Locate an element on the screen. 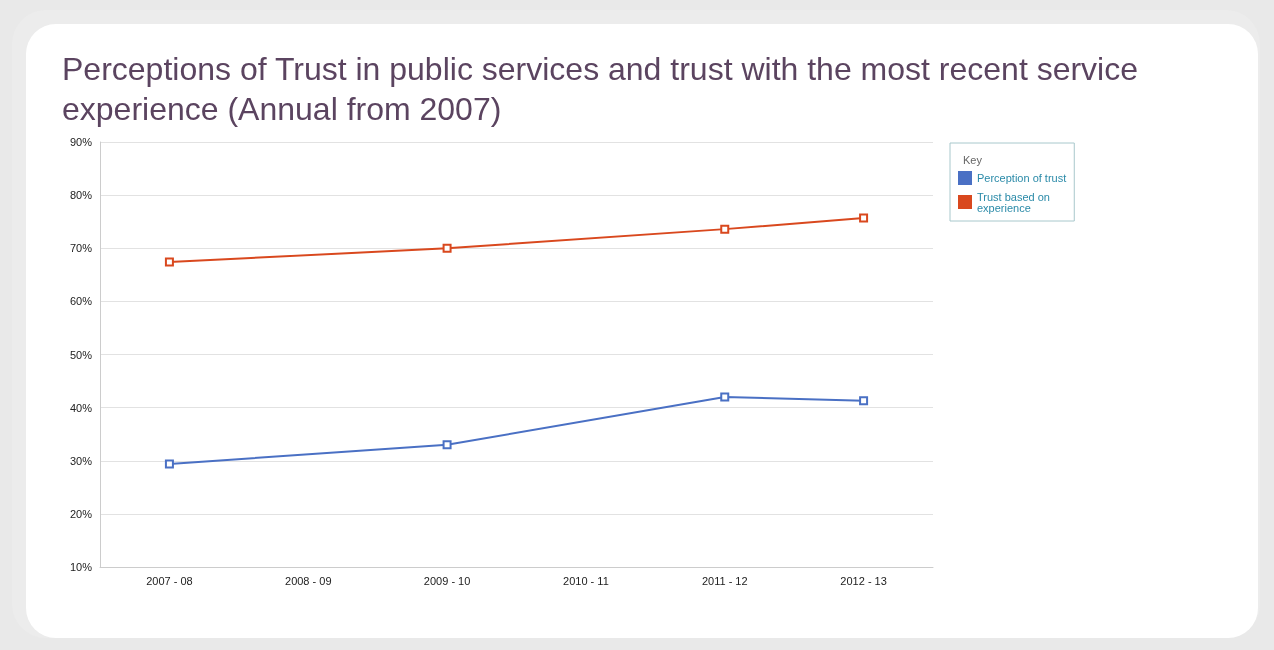 This screenshot has width=1274, height=650. legend-title: Key is located at coordinates (973, 159).